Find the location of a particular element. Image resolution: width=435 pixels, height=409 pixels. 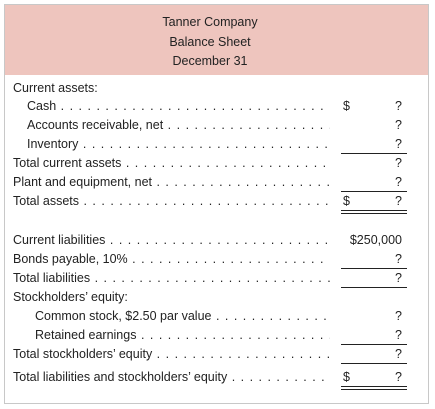

row-label: Cash is located at coordinates (178, 106).